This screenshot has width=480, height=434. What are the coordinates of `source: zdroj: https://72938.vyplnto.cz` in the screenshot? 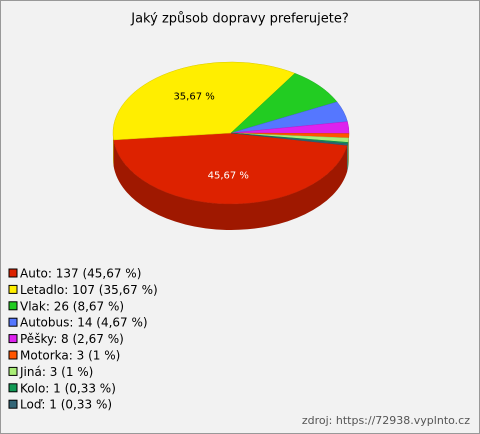 It's located at (386, 420).